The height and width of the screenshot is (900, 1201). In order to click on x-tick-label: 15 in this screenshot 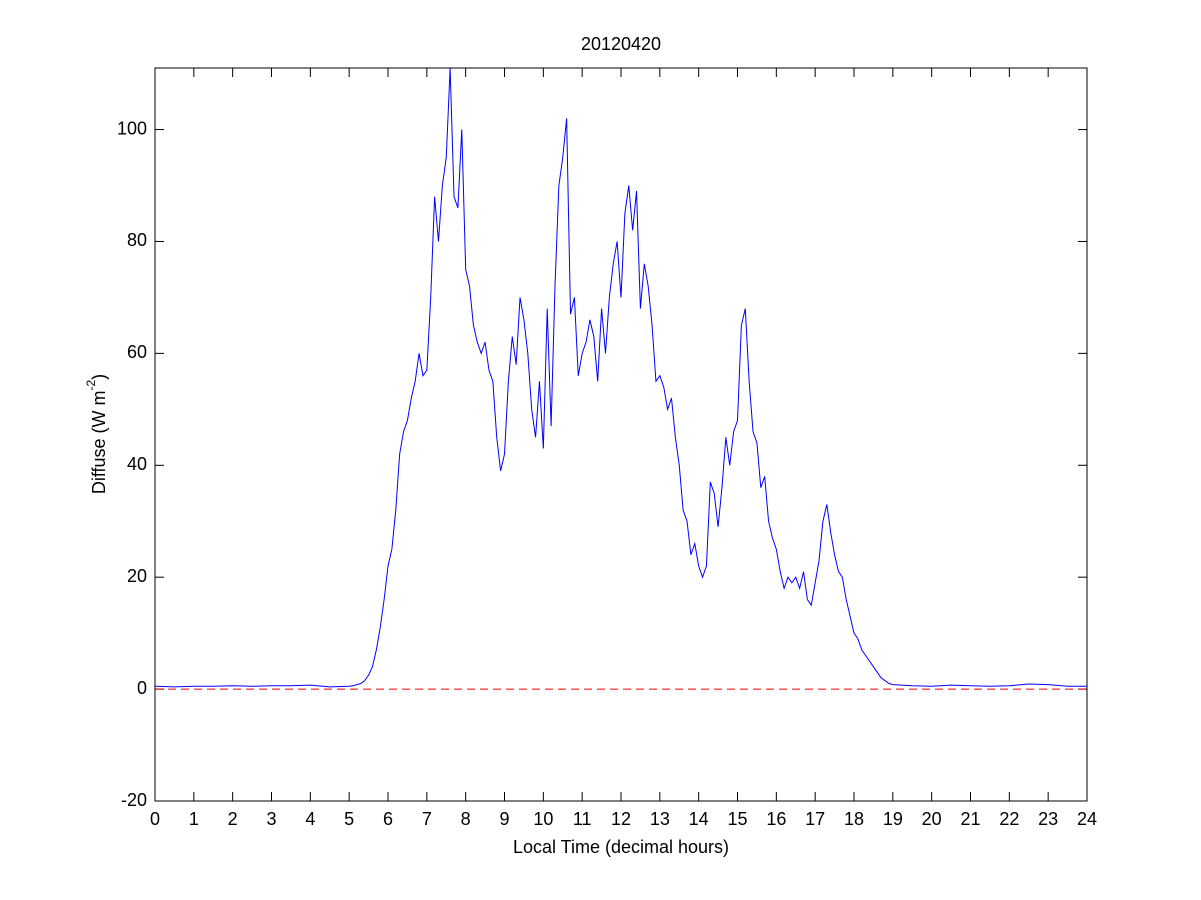, I will do `click(737, 819)`.